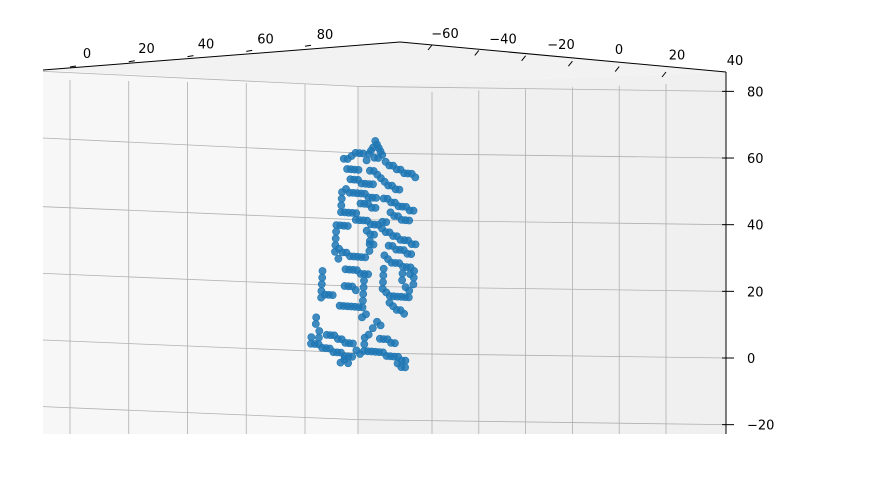 The image size is (883, 490). What do you see at coordinates (563, 57) in the screenshot?
I see `y-axis-line` at bounding box center [563, 57].